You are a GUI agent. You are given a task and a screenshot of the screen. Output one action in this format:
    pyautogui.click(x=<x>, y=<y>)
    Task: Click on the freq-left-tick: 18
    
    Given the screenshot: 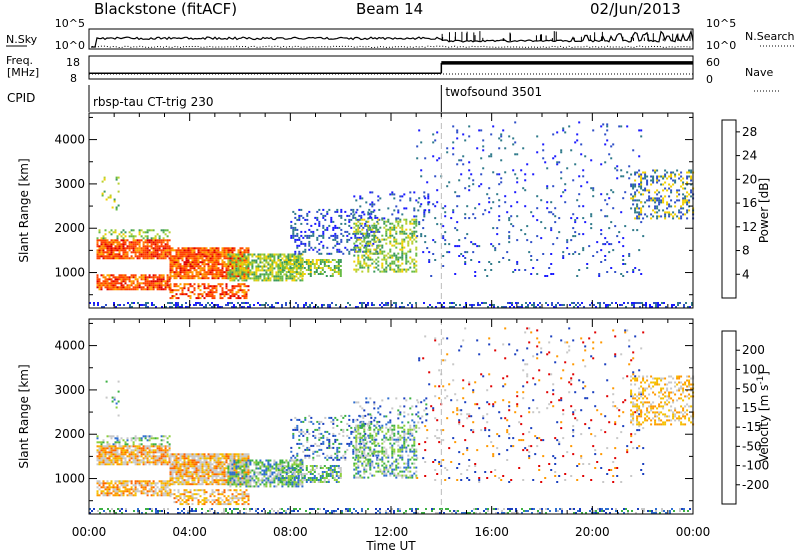 What is the action you would take?
    pyautogui.click(x=73, y=62)
    